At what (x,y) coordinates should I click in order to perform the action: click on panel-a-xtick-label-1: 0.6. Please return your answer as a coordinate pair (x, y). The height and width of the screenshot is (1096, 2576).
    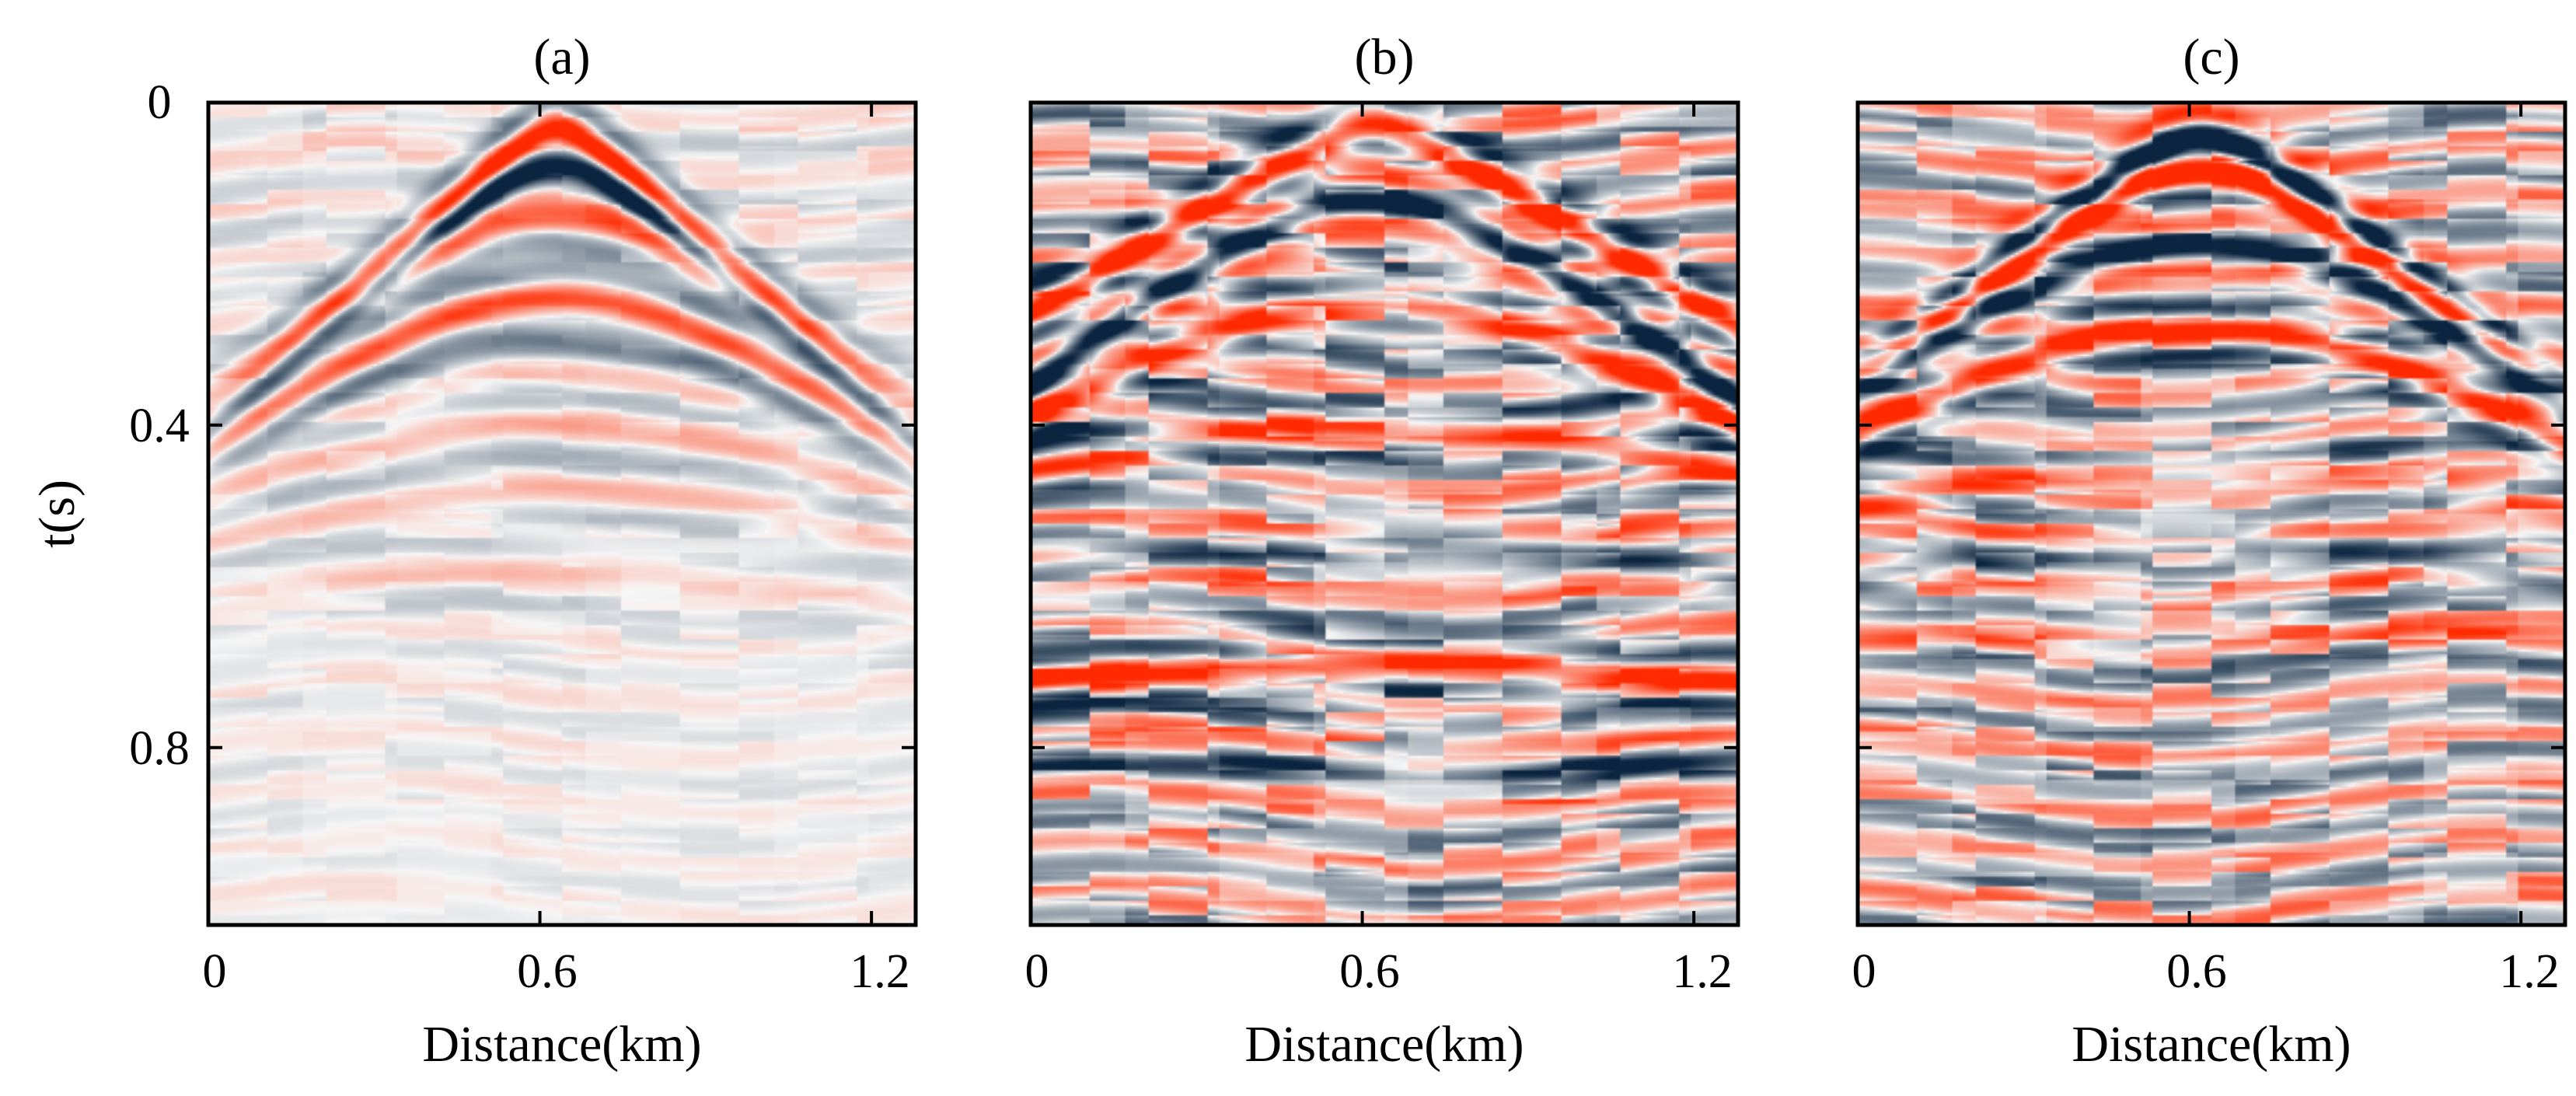
    Looking at the image, I should click on (548, 971).